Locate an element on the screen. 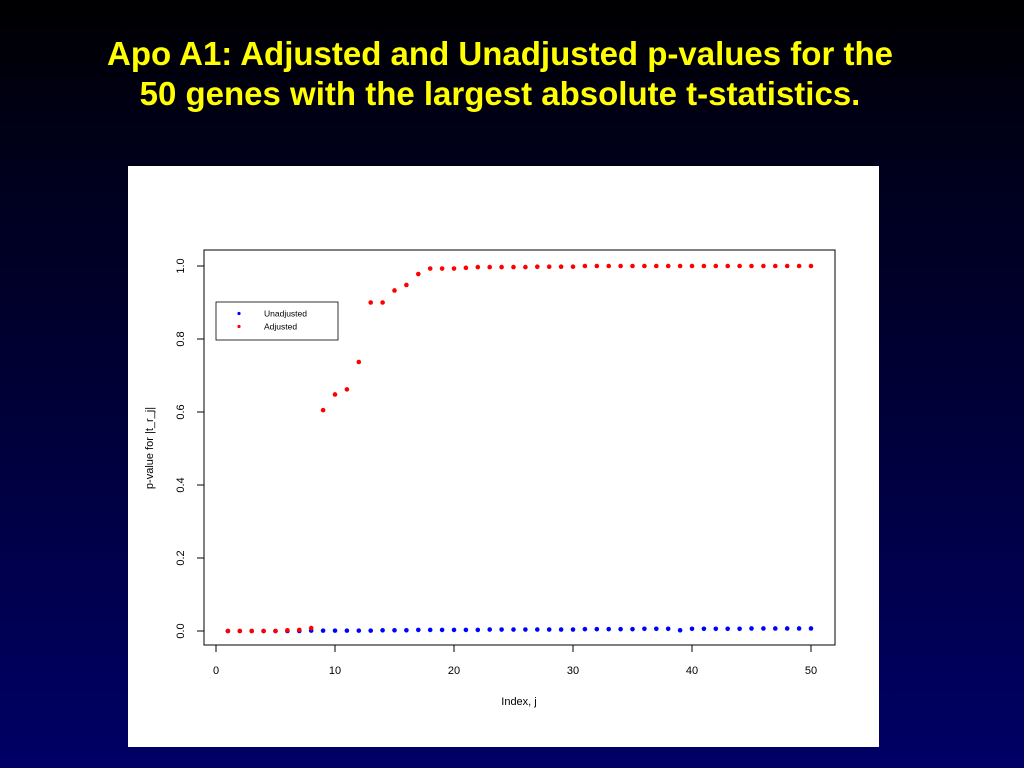 The height and width of the screenshot is (768, 1024). y-tick-label: 0.8 is located at coordinates (181, 338).